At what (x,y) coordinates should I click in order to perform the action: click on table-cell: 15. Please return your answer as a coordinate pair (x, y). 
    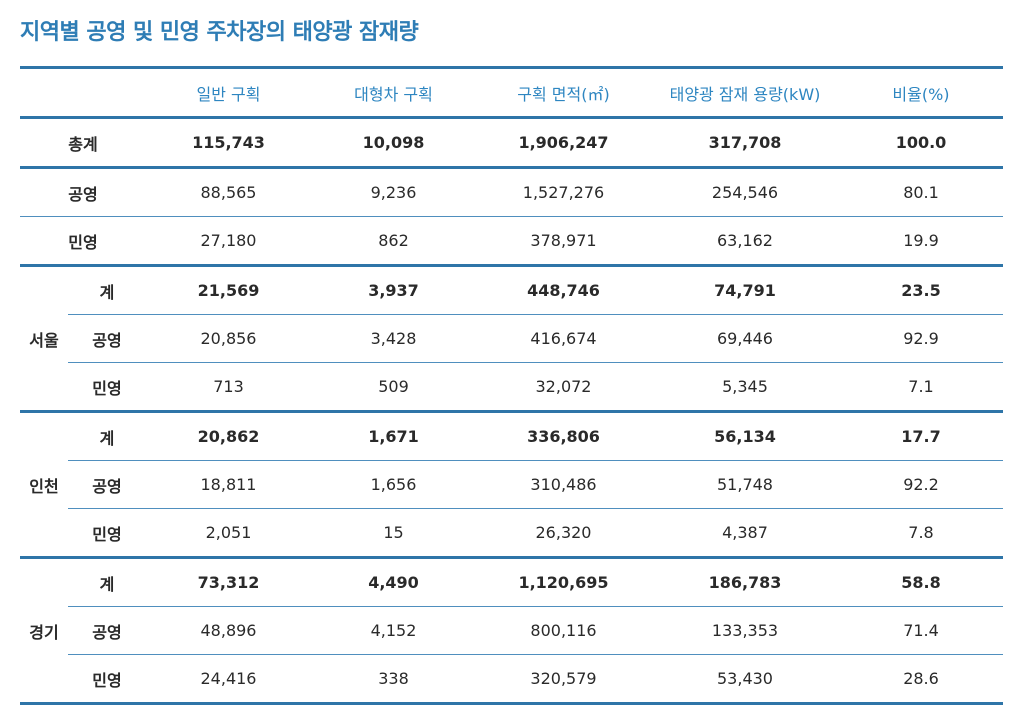
    Looking at the image, I should click on (393, 533).